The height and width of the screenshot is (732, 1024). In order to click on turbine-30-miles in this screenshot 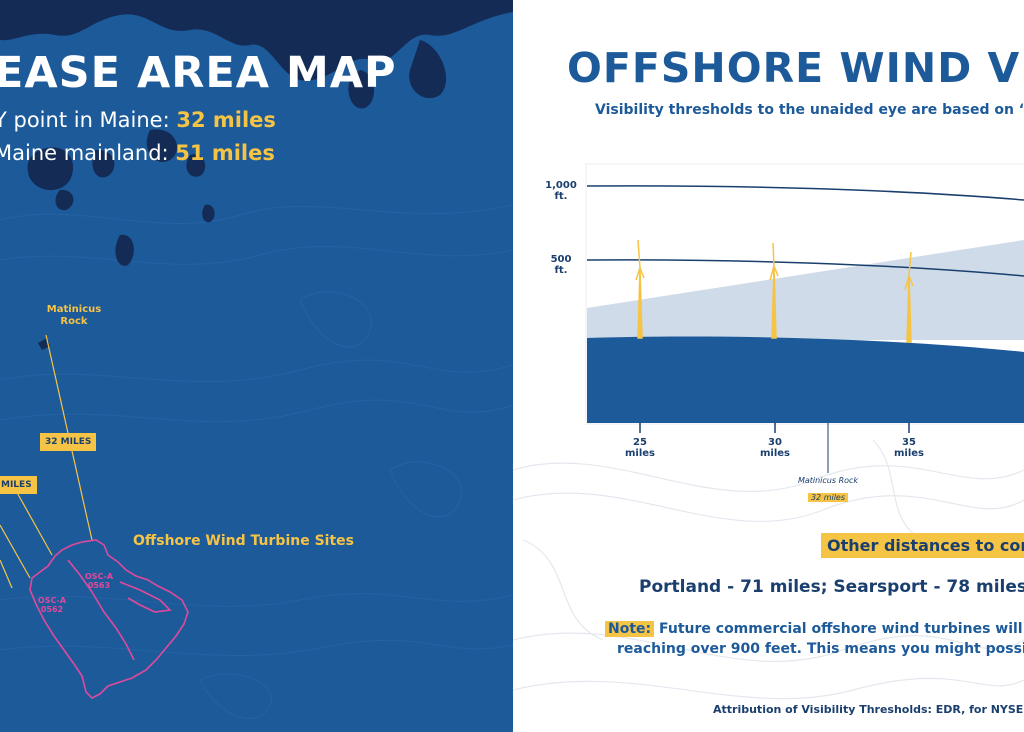, I will do `click(774, 290)`.